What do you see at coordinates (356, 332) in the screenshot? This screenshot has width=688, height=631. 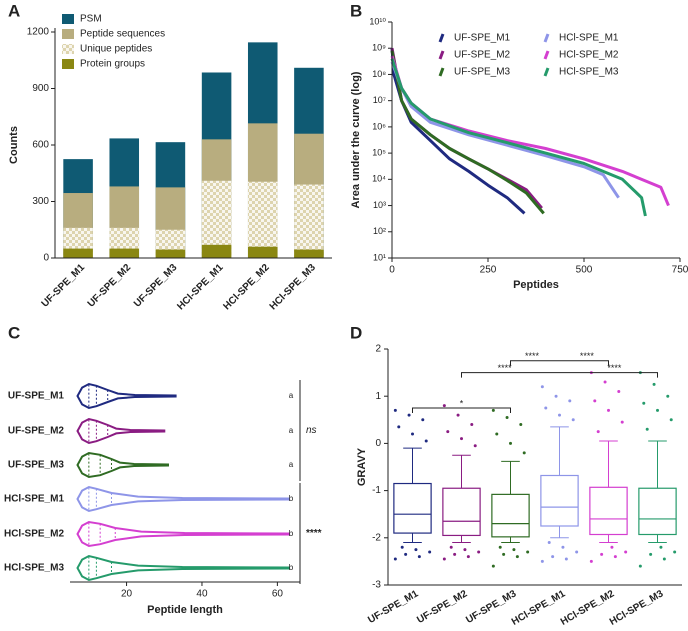 I see `panel-label: D` at bounding box center [356, 332].